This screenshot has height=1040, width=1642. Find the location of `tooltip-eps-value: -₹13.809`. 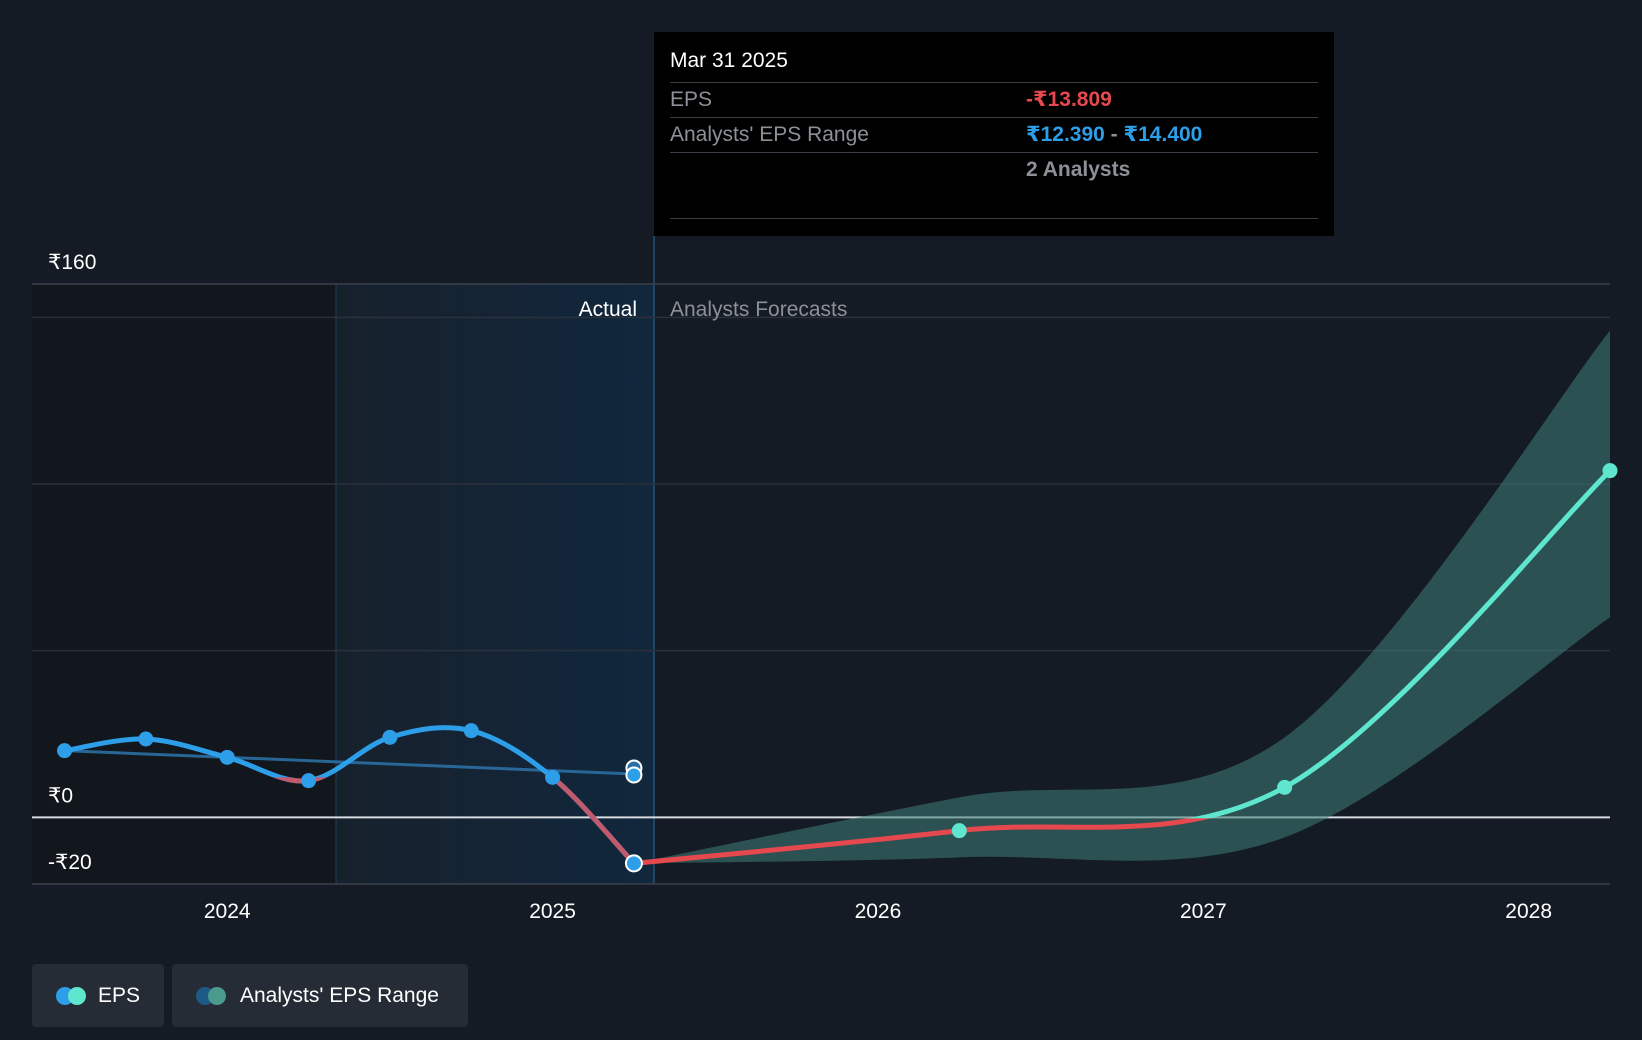

tooltip-eps-value: -₹13.809 is located at coordinates (1069, 99).